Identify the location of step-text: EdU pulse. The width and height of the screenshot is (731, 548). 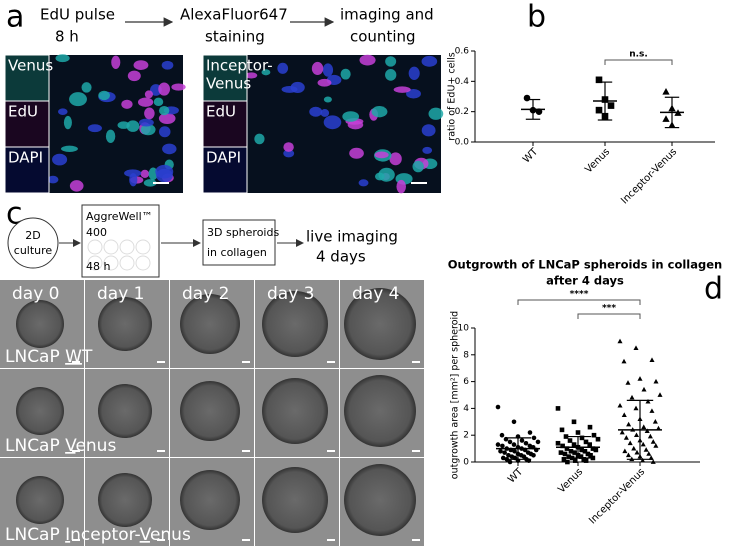
(77, 15).